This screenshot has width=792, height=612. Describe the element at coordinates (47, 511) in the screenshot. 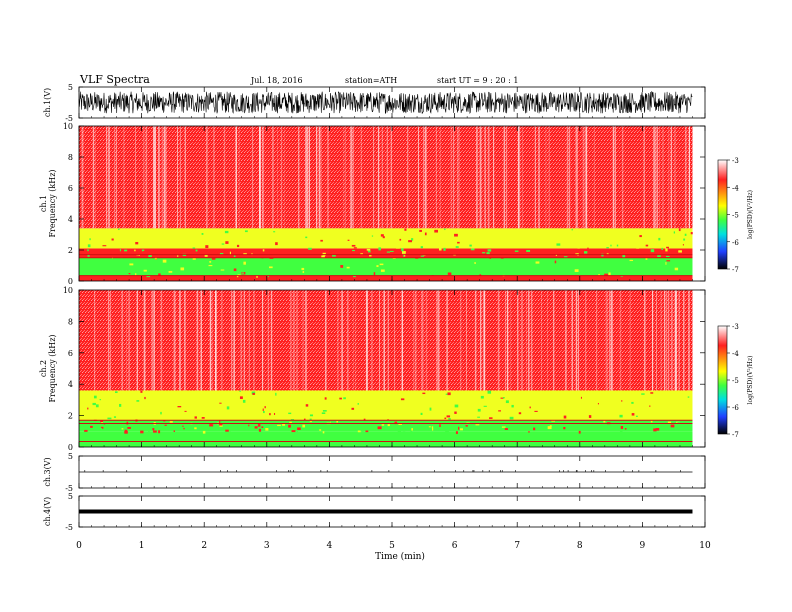

I see `y-axis-label: ch.4(V)` at that location.